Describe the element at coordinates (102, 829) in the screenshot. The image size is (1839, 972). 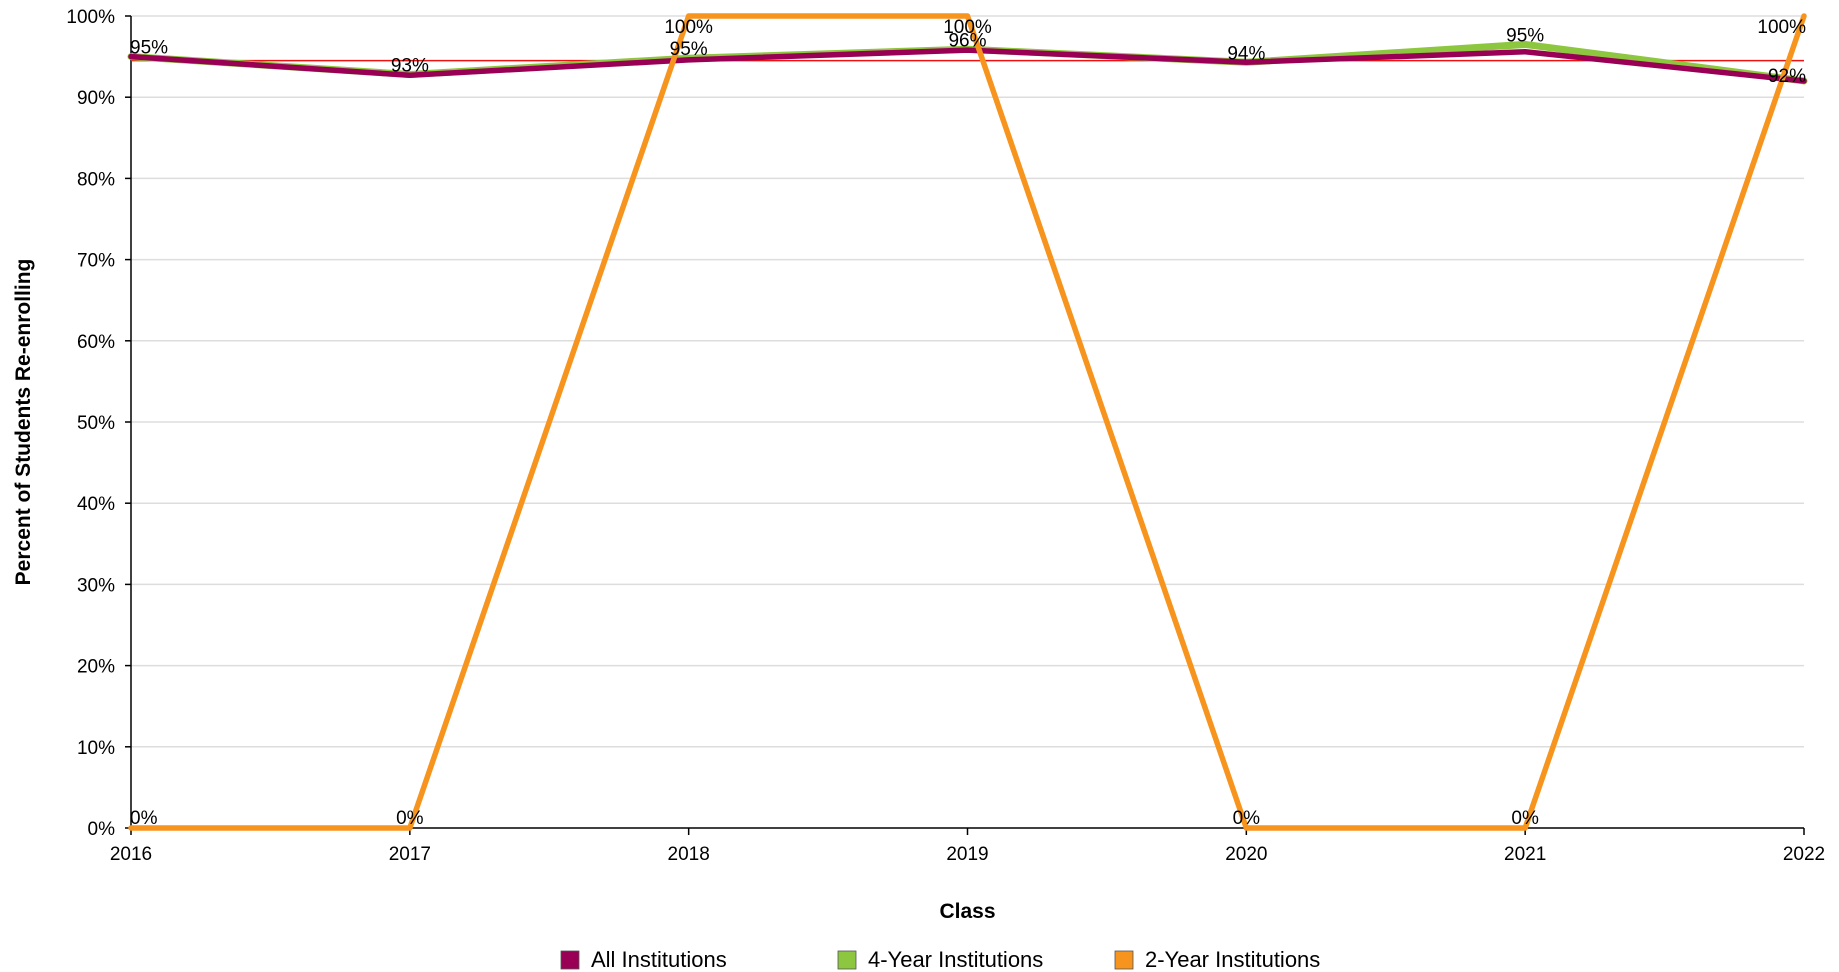
I see `y-tick-label: 0%` at that location.